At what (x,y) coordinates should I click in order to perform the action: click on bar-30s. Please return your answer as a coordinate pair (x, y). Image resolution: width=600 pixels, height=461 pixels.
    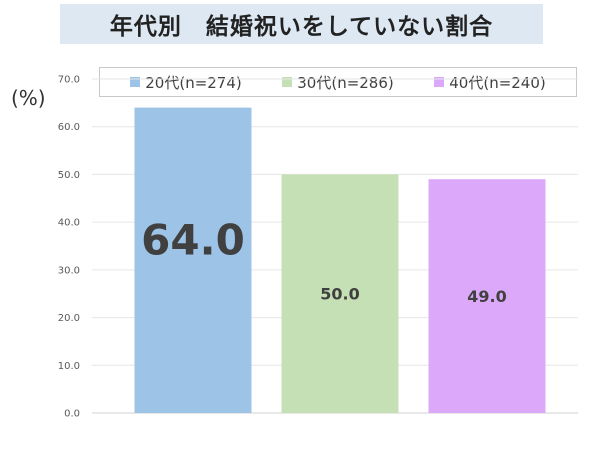
    Looking at the image, I should click on (340, 293).